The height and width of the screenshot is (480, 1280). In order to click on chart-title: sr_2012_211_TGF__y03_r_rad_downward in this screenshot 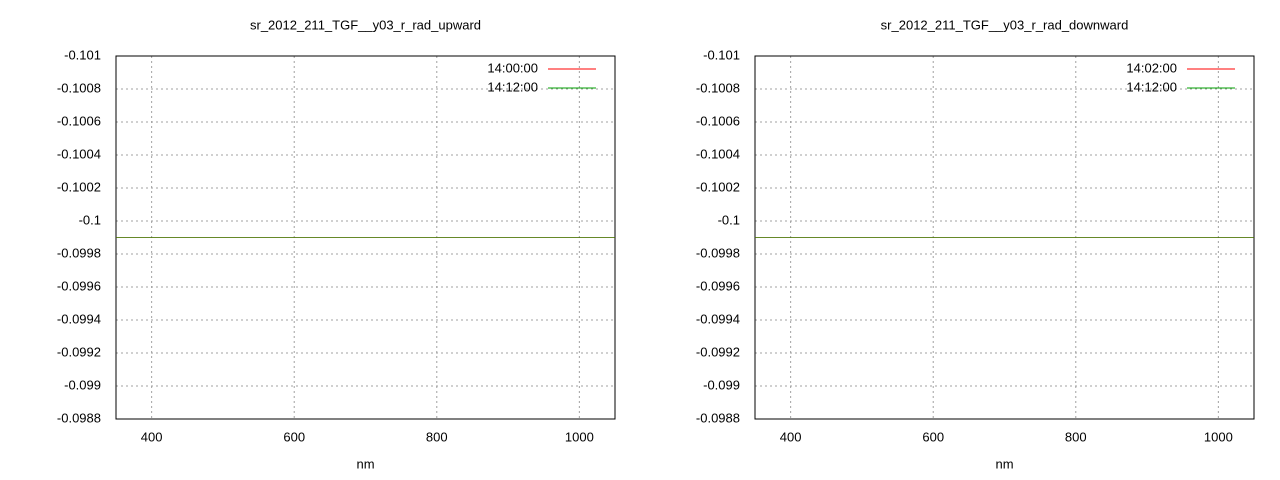, I will do `click(1005, 24)`.